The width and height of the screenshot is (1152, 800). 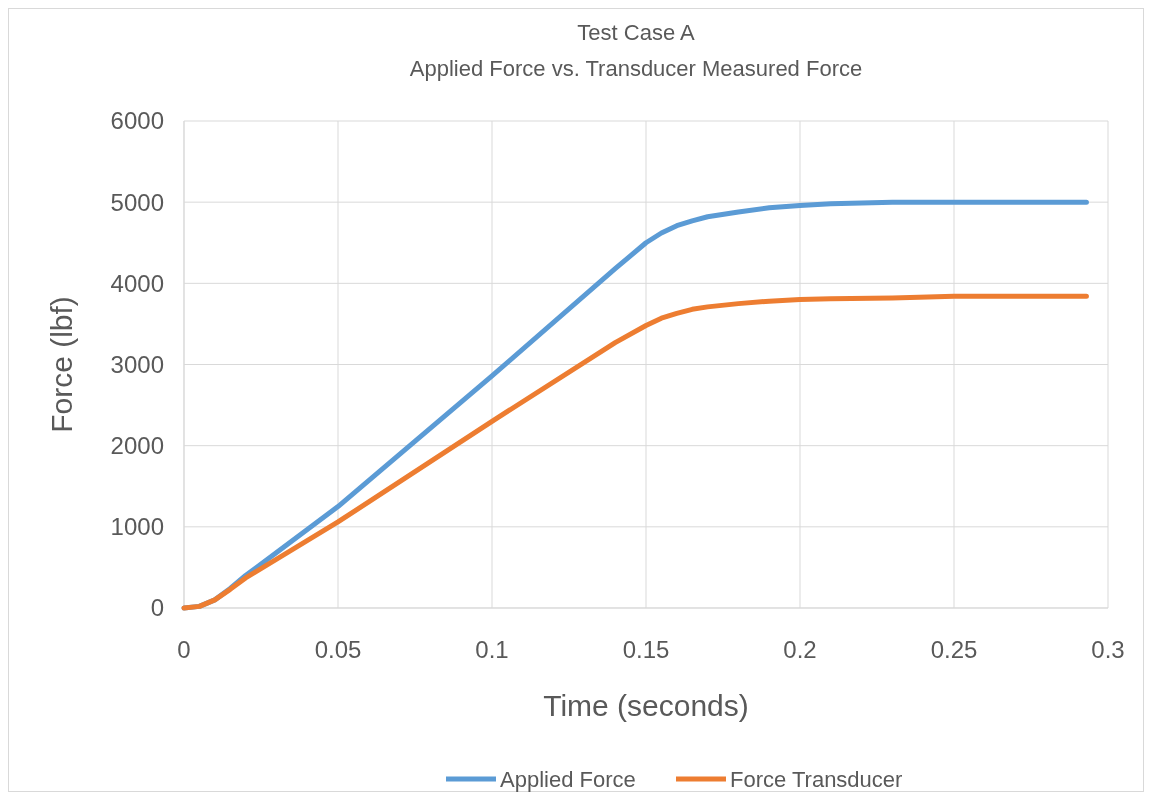 I want to click on y-tick-label: 3000, so click(x=137, y=364).